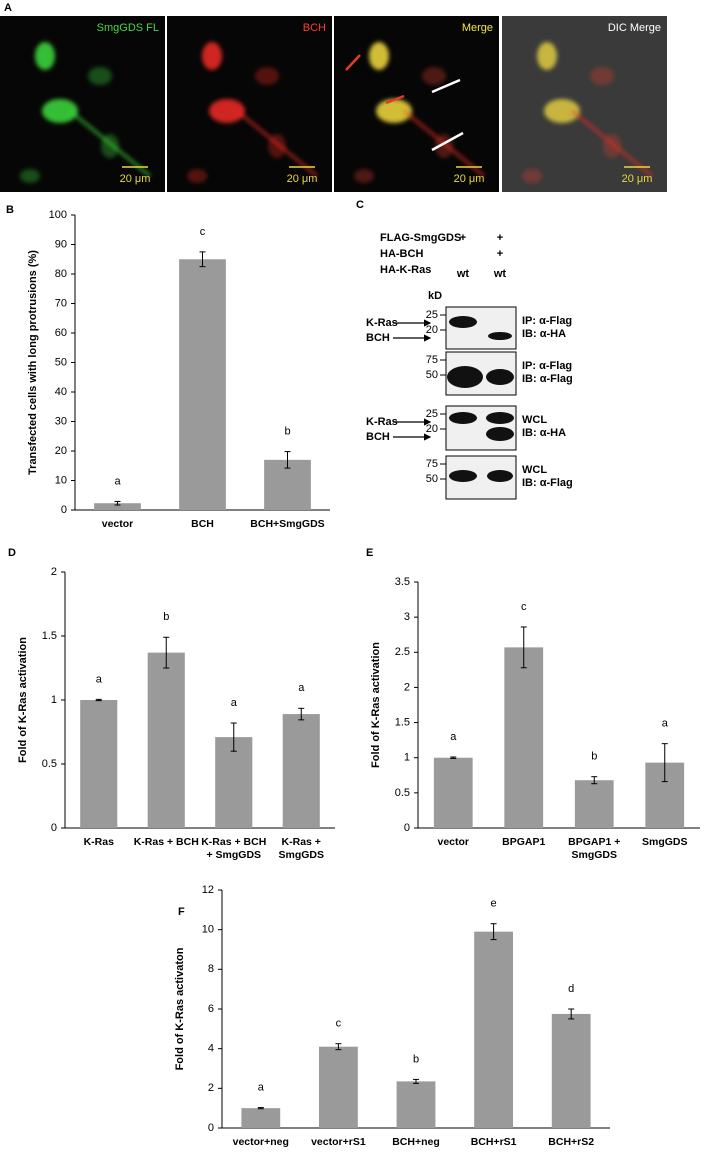 The height and width of the screenshot is (1157, 712). I want to click on band-label: BCH, so click(378, 437).